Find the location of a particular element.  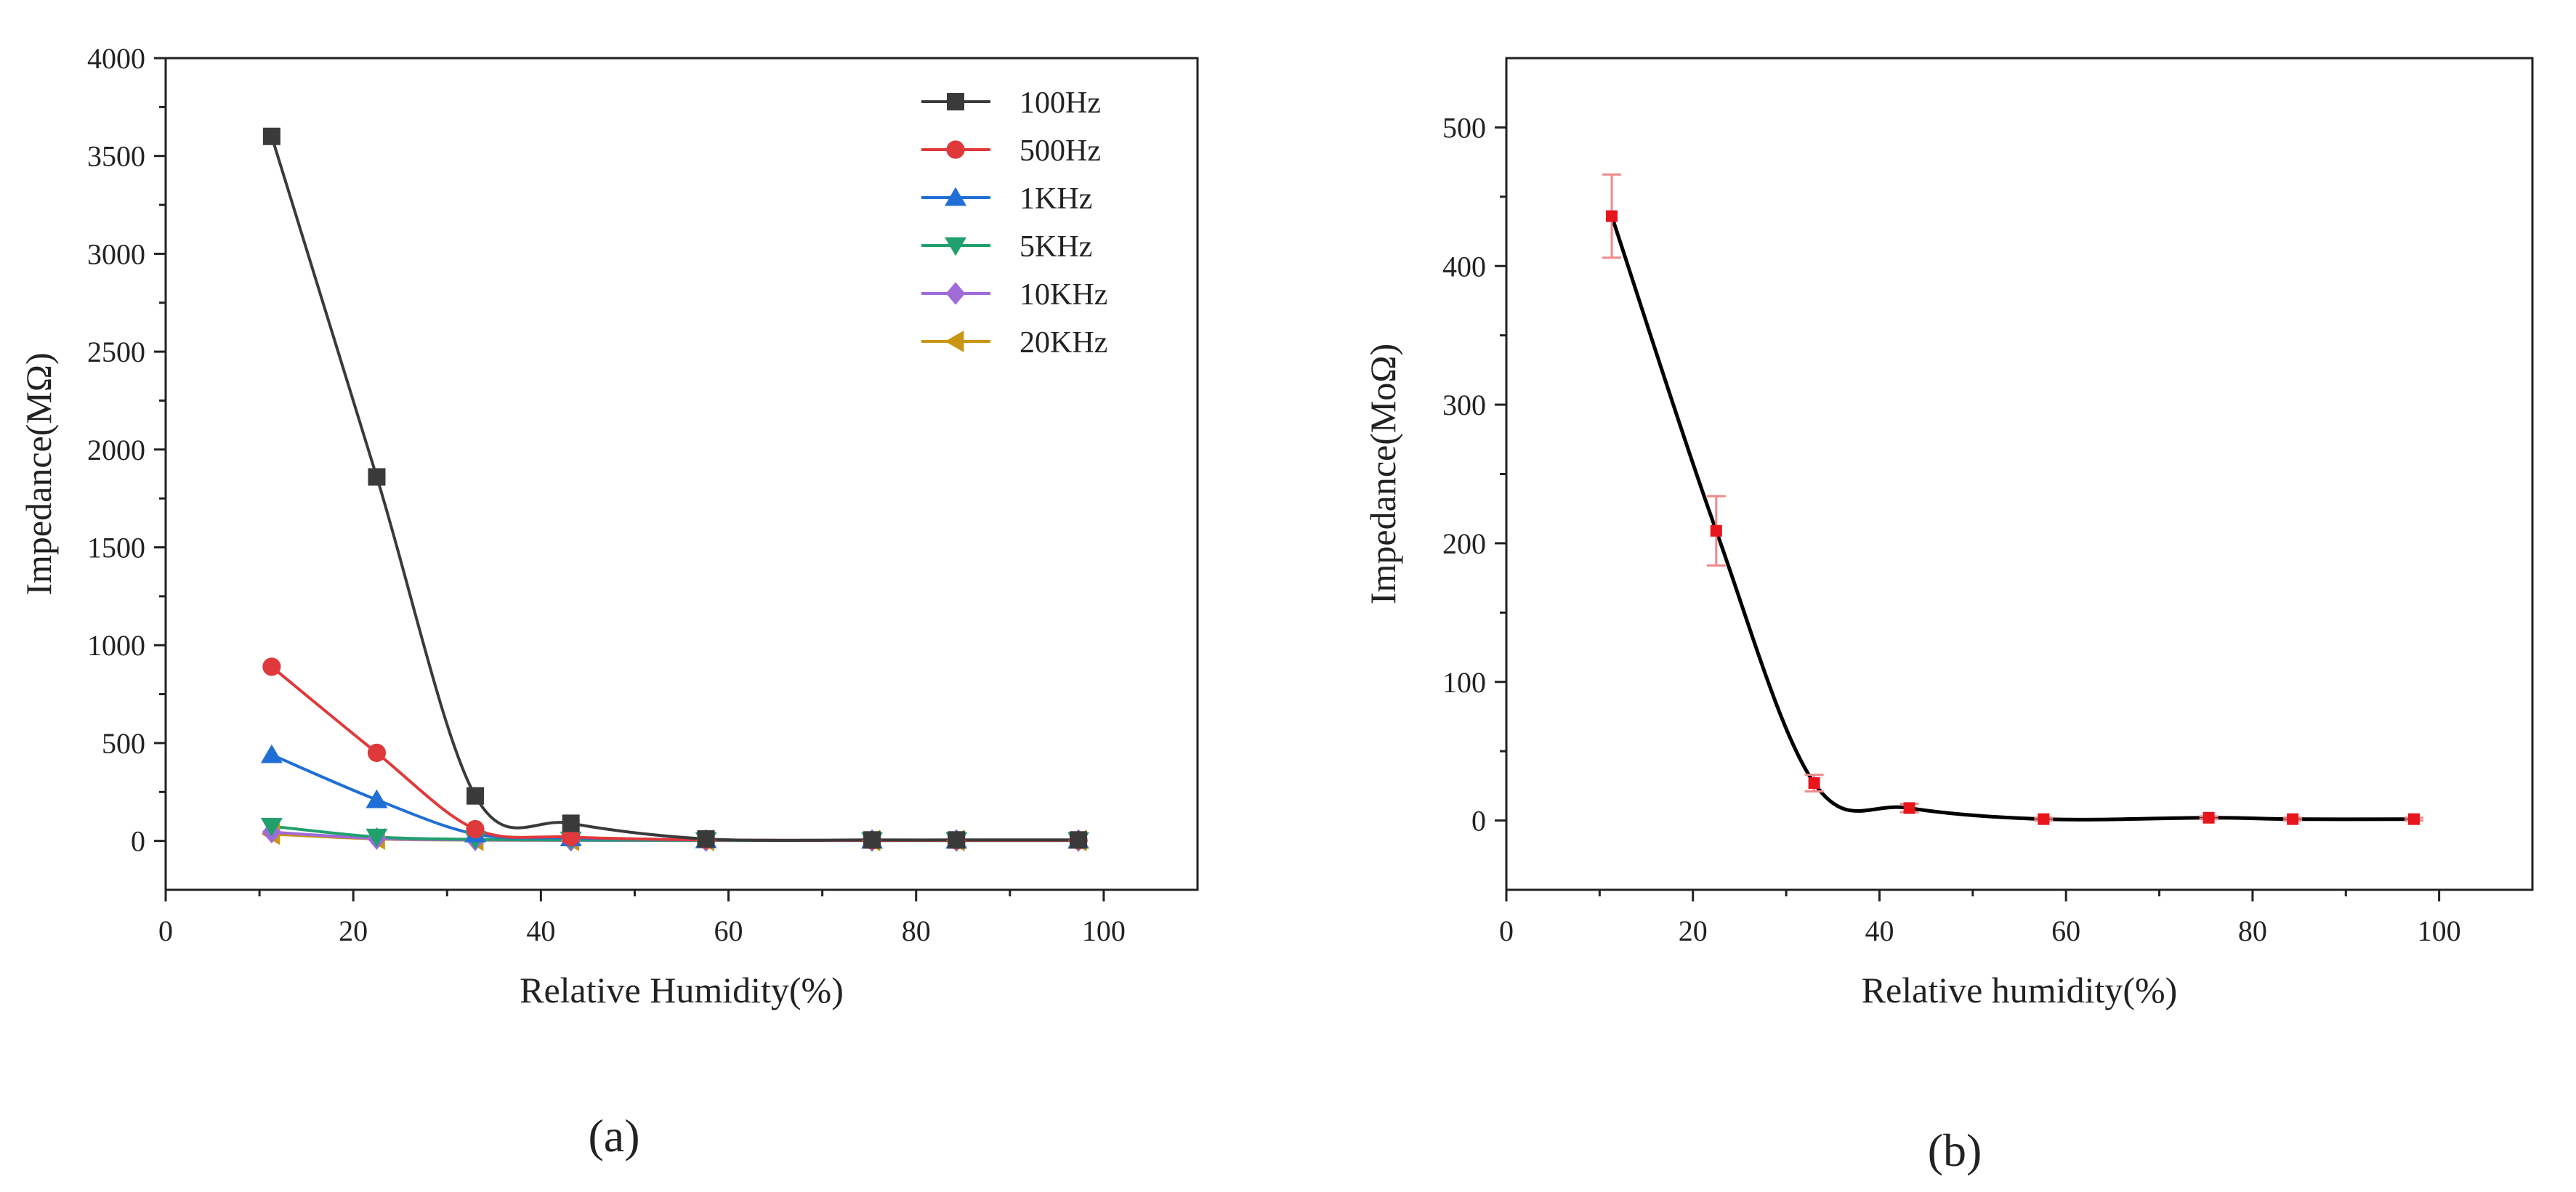

legend-label: 5KHz is located at coordinates (1056, 247).